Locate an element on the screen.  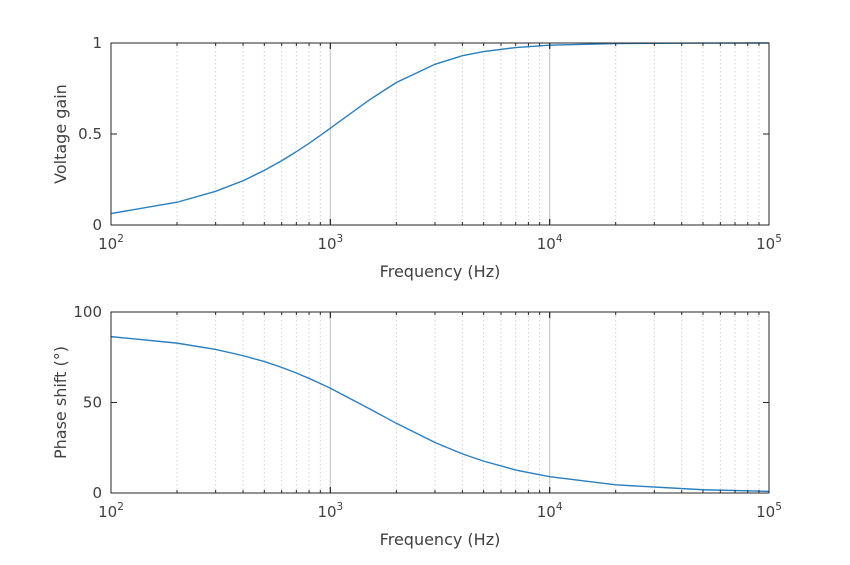
y-tick-label: 0.5 is located at coordinates (90, 134).